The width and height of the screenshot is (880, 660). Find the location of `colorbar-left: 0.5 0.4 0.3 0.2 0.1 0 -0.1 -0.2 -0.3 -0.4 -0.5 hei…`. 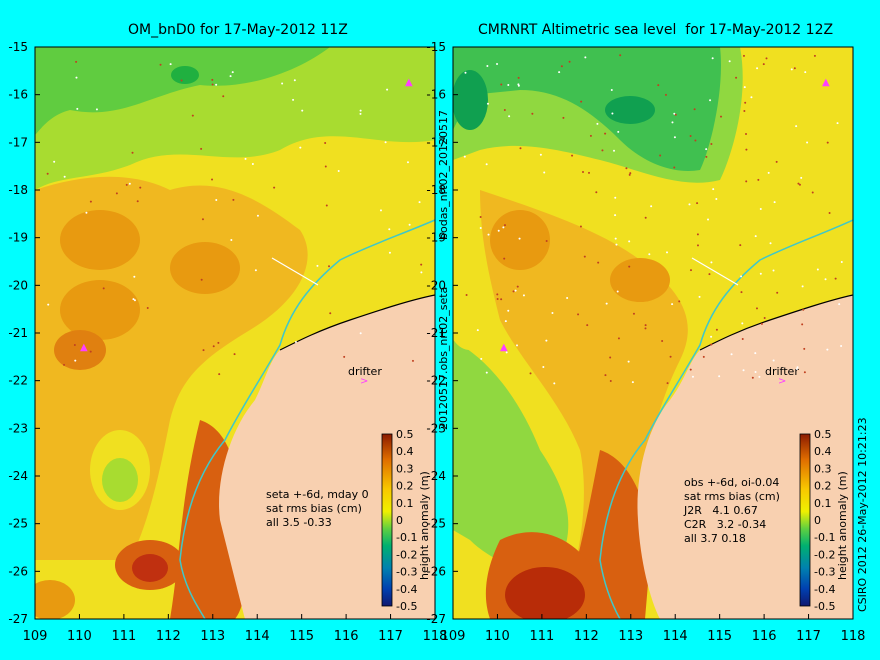

colorbar-left: 0.5 0.4 0.3 0.2 0.1 0 -0.1 -0.2 -0.3 -0.4 -0.5 hei… is located at coordinates (406, 520).